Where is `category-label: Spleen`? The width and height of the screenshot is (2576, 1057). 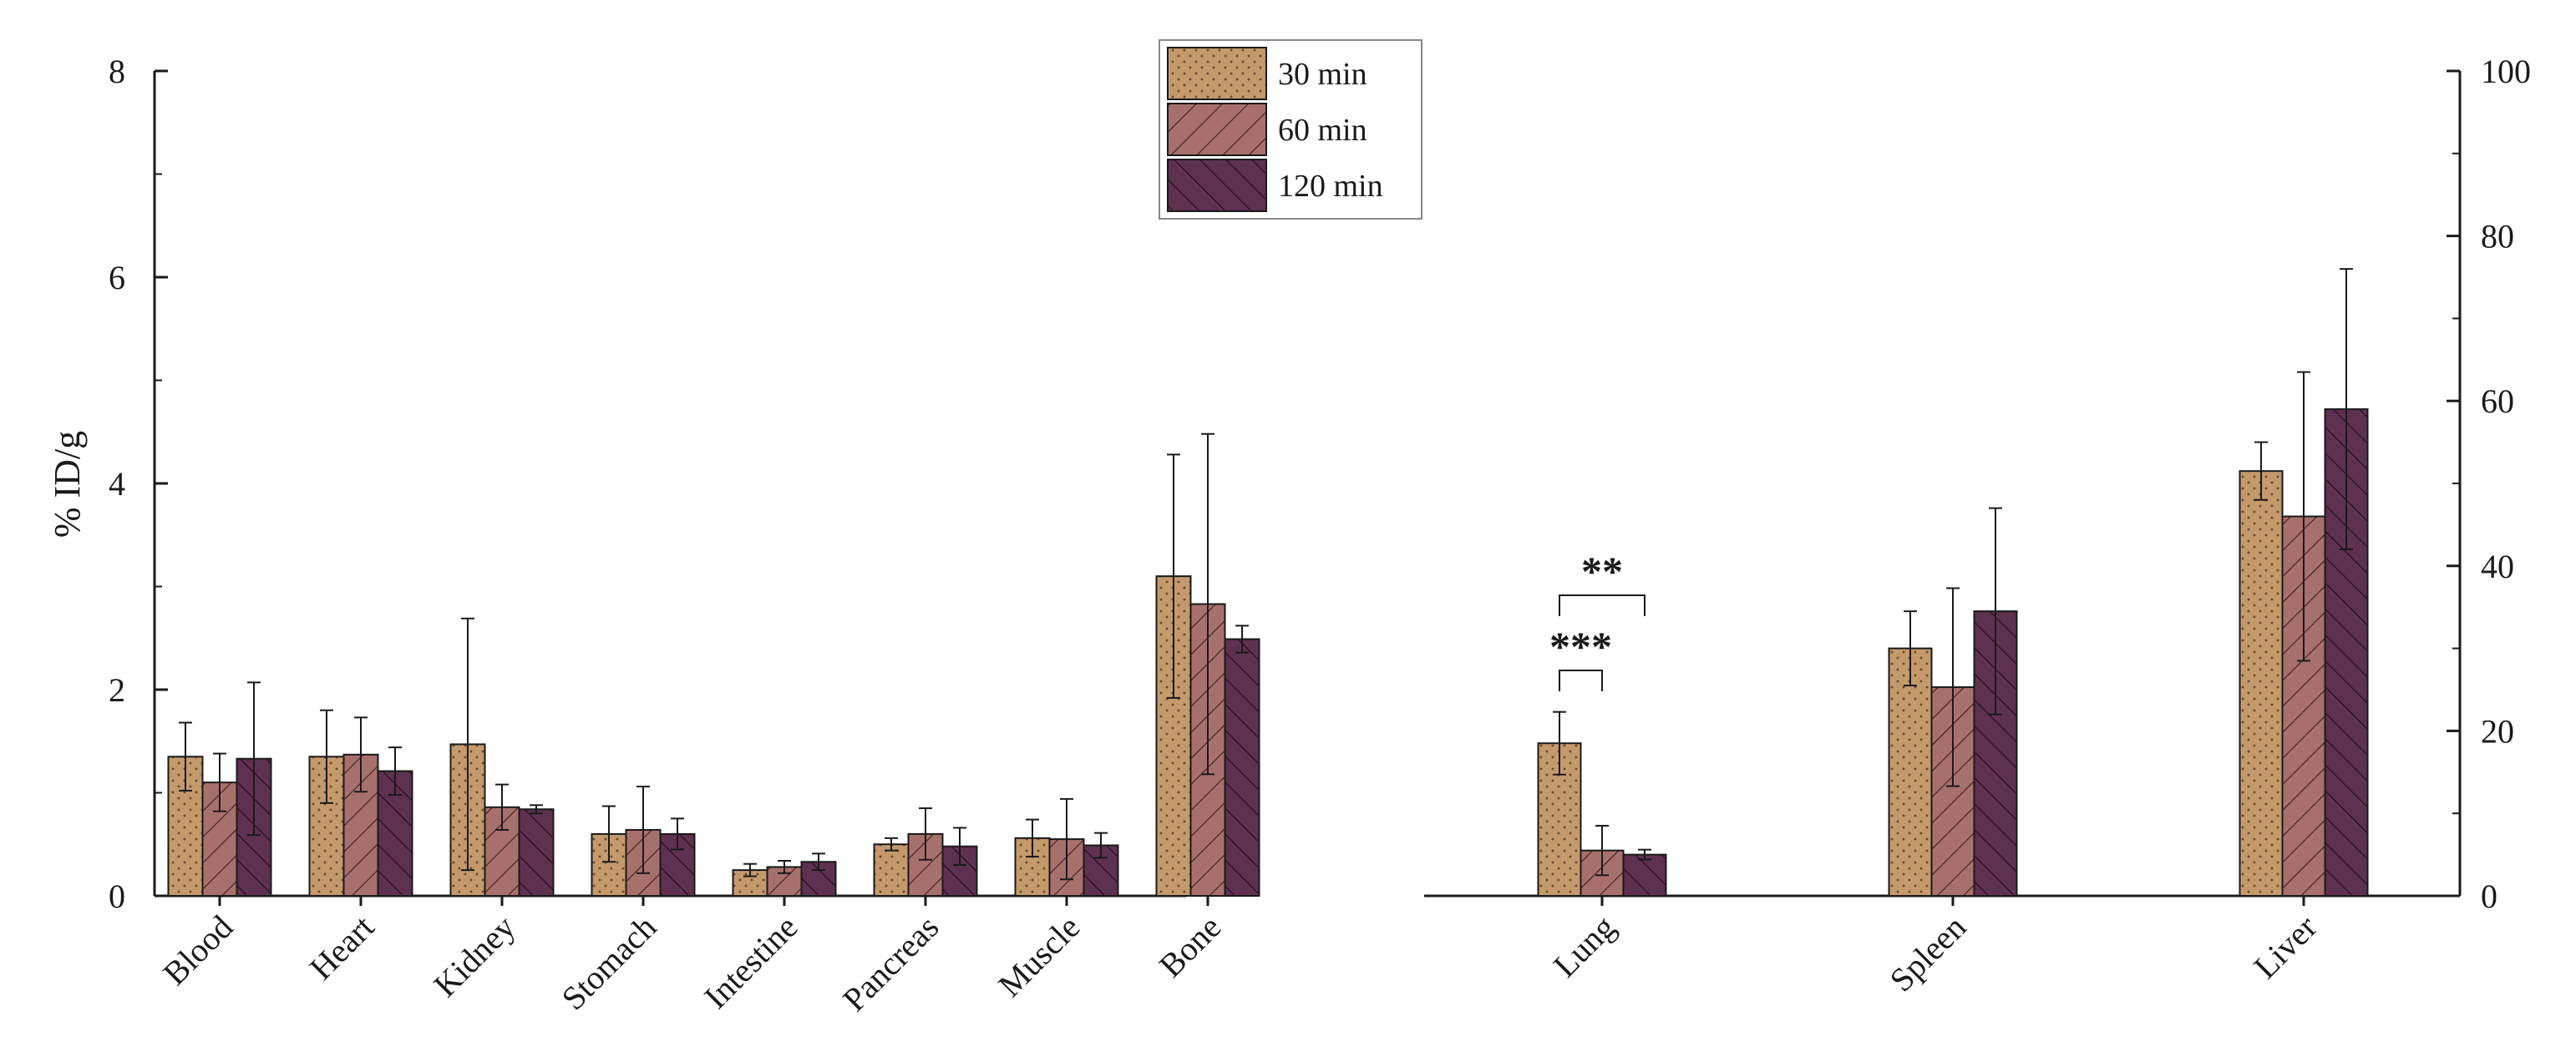
category-label: Spleen is located at coordinates (1928, 953).